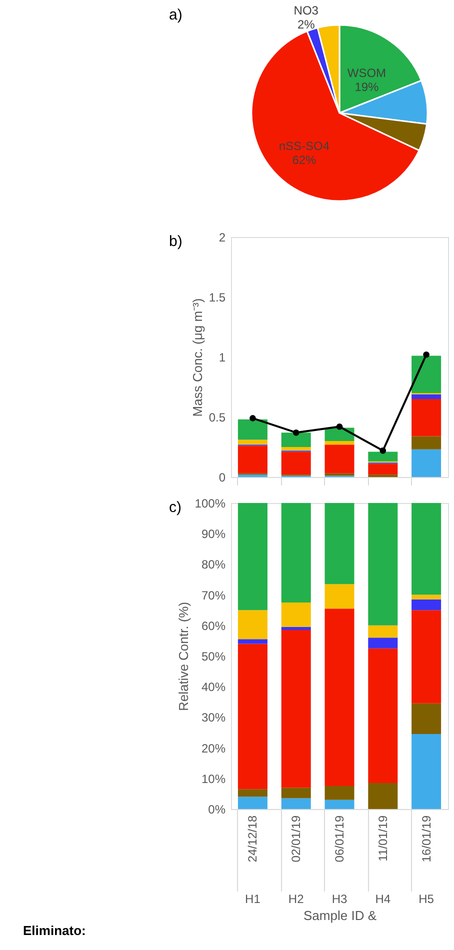  Describe the element at coordinates (222, 237) in the screenshot. I see `y-tick-label: 2` at that location.